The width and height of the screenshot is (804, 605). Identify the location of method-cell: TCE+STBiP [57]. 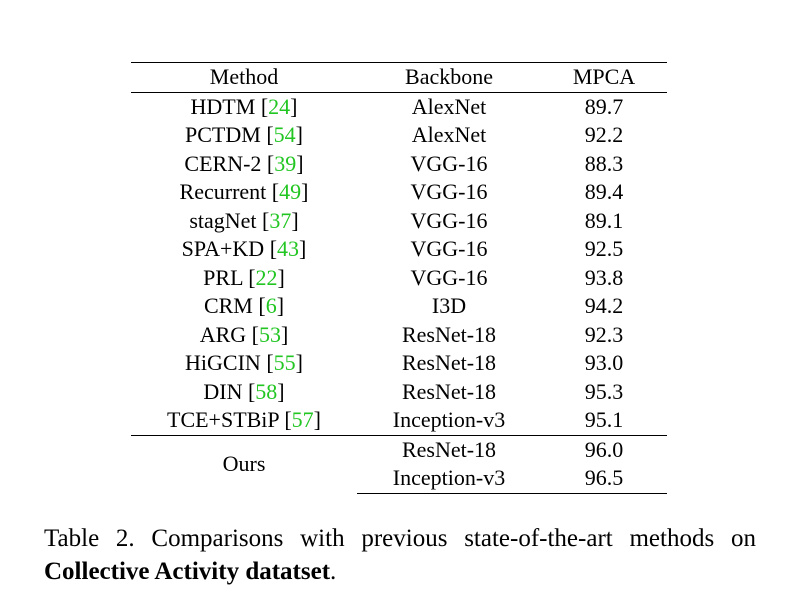
(244, 419).